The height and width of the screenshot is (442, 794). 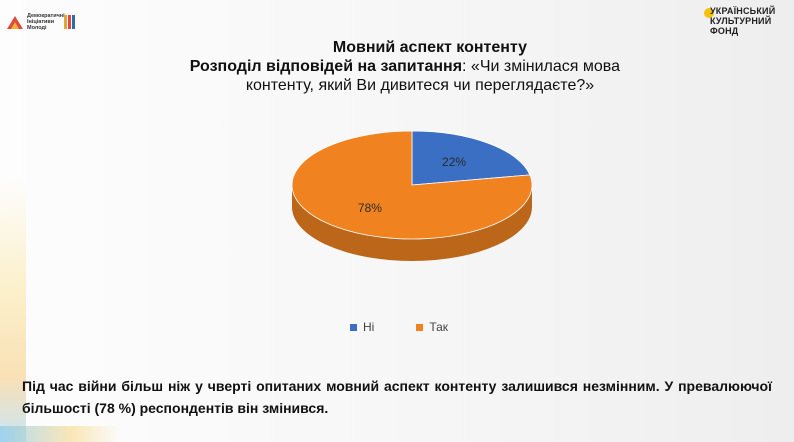 What do you see at coordinates (430, 47) in the screenshot?
I see `slide-title: Мовний аспект контенту` at bounding box center [430, 47].